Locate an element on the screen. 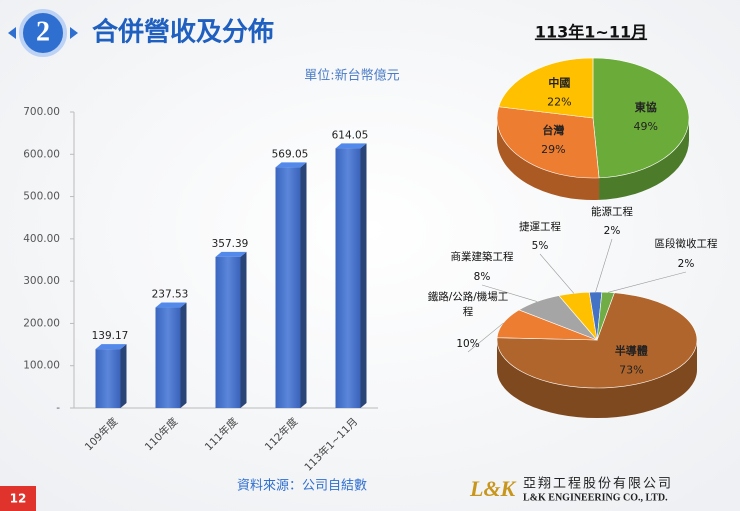 This screenshot has height=511, width=740. y-tick-label: 100.00 is located at coordinates (41, 366).